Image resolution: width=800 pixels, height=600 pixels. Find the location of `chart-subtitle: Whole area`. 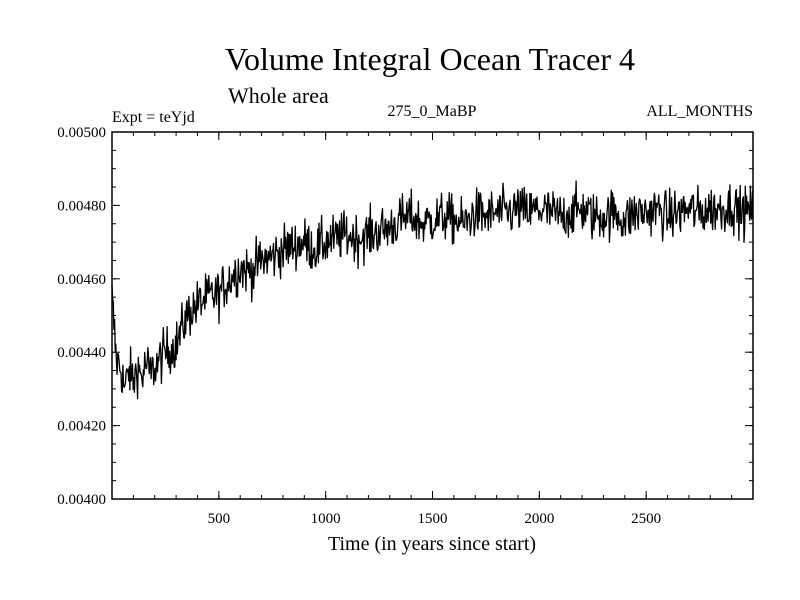

chart-subtitle: Whole area is located at coordinates (278, 95).